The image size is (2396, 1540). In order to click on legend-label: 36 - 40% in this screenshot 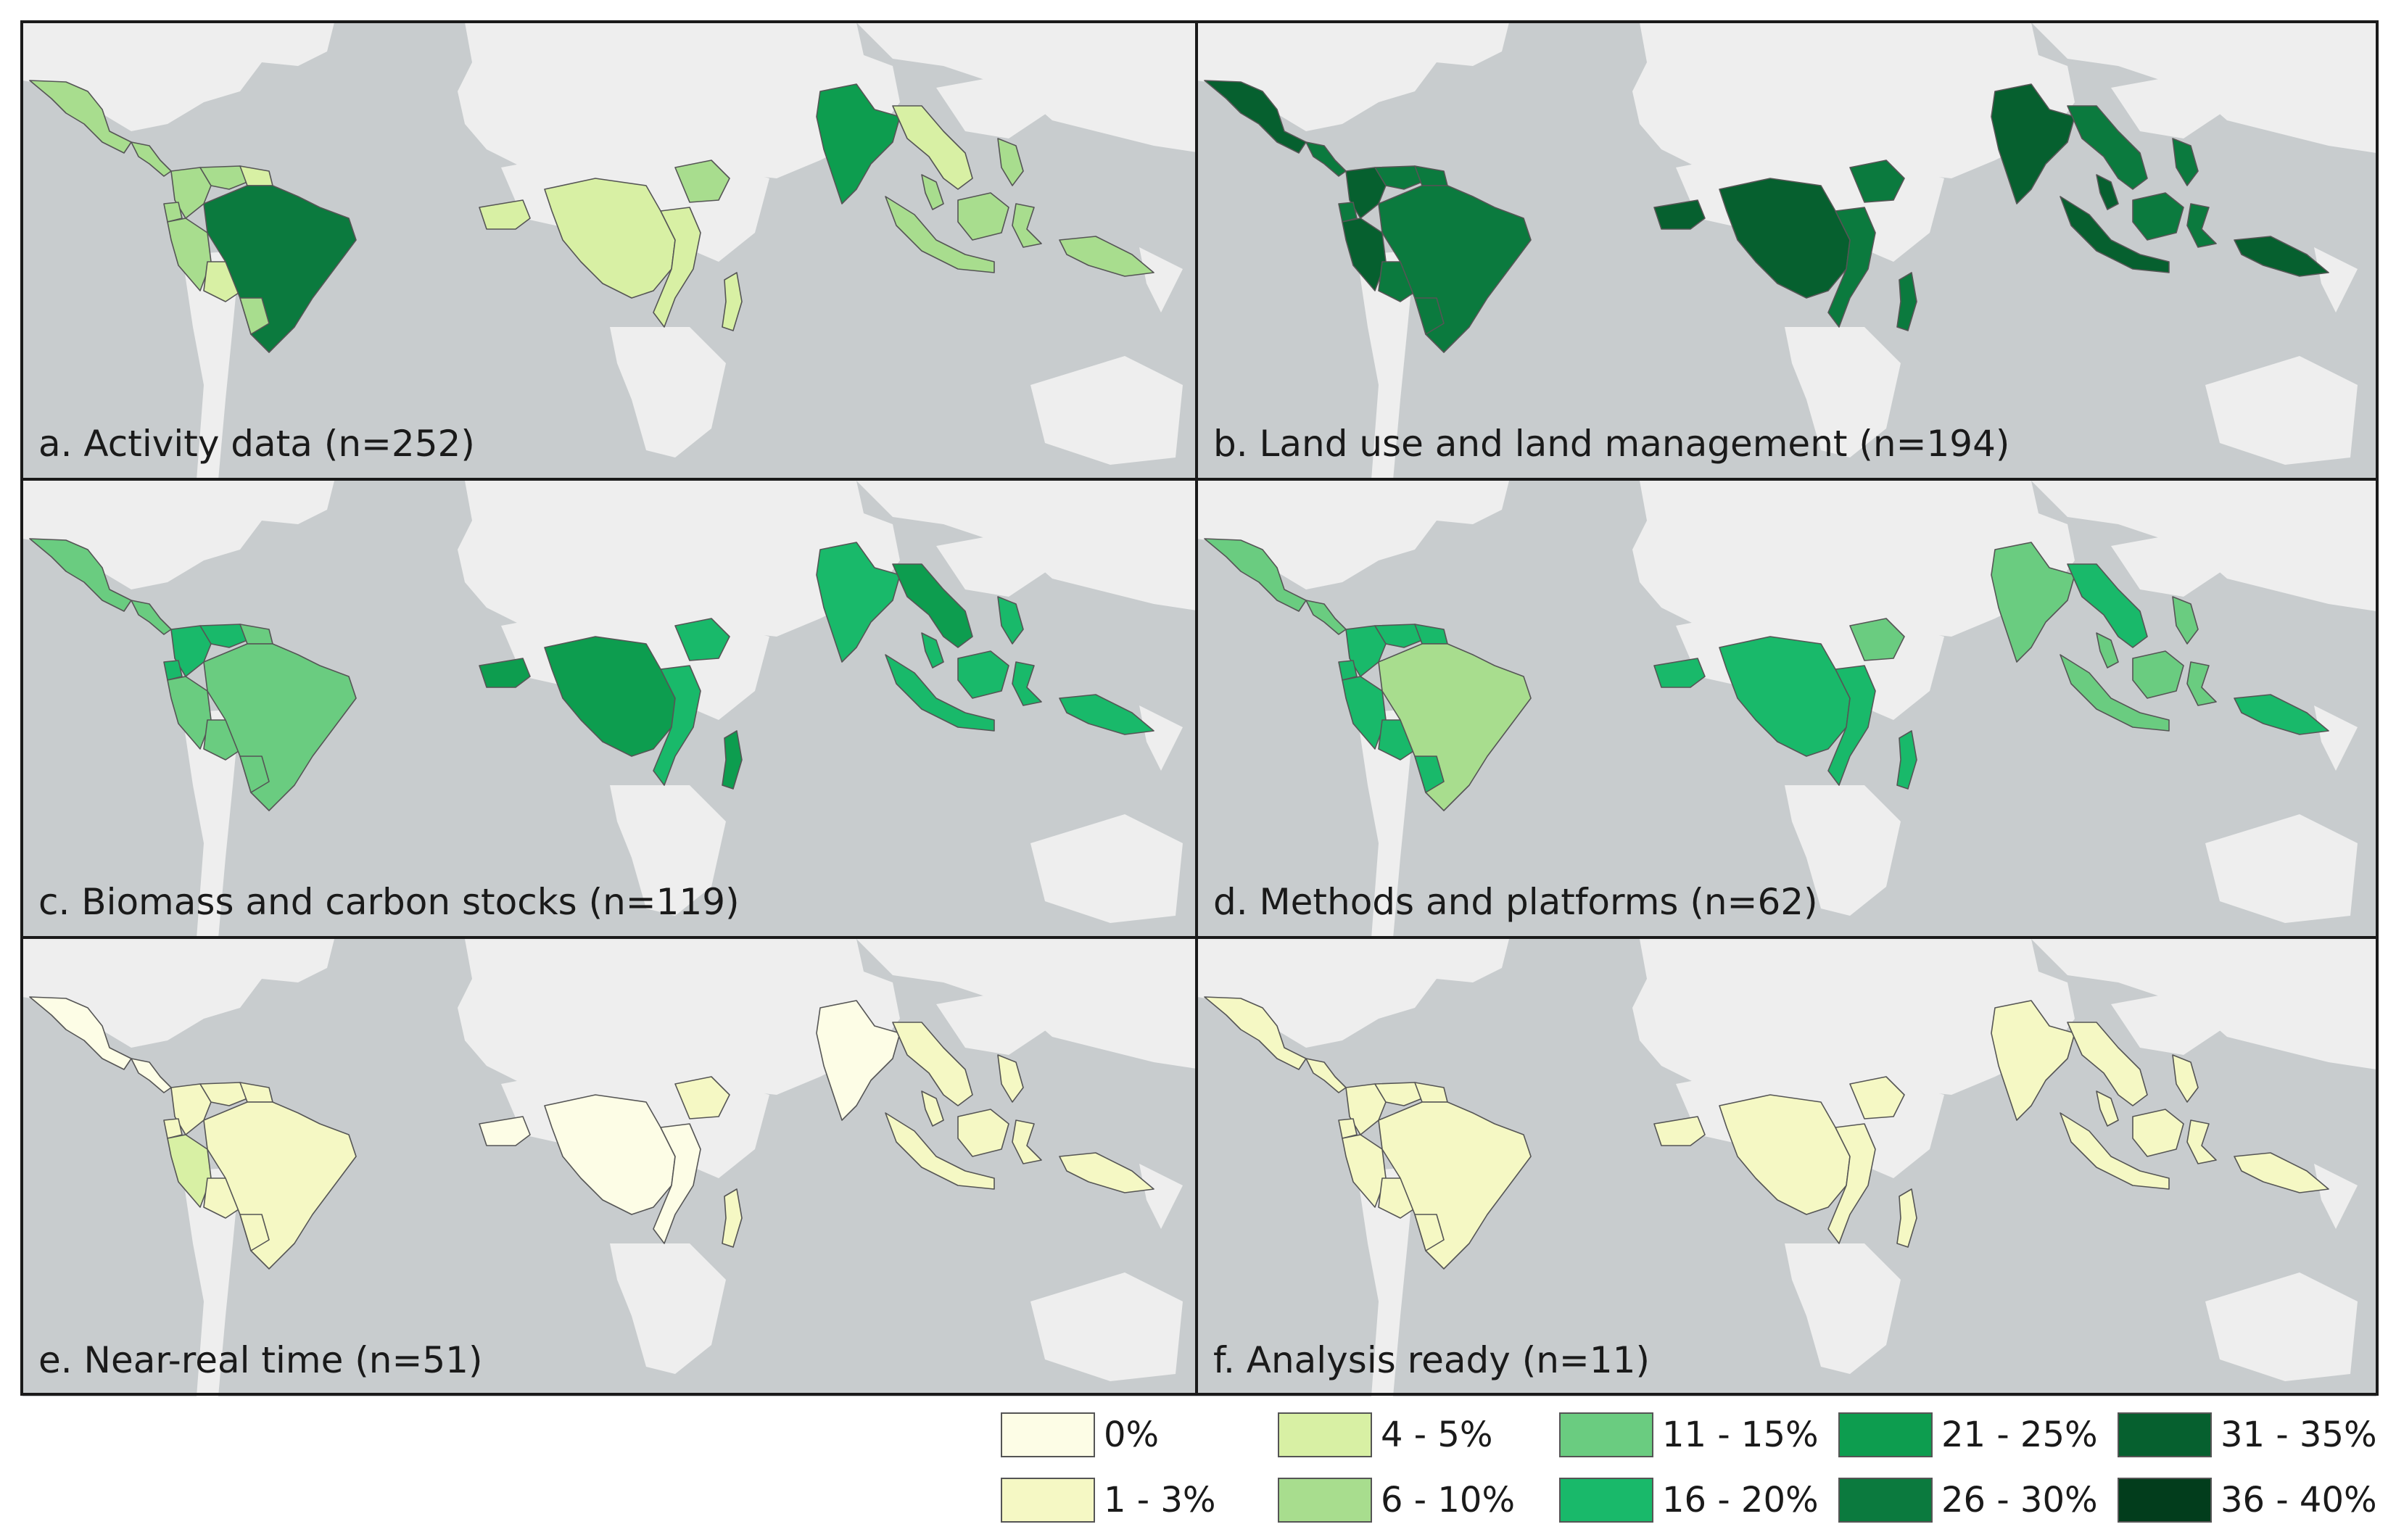, I will do `click(2299, 1500)`.